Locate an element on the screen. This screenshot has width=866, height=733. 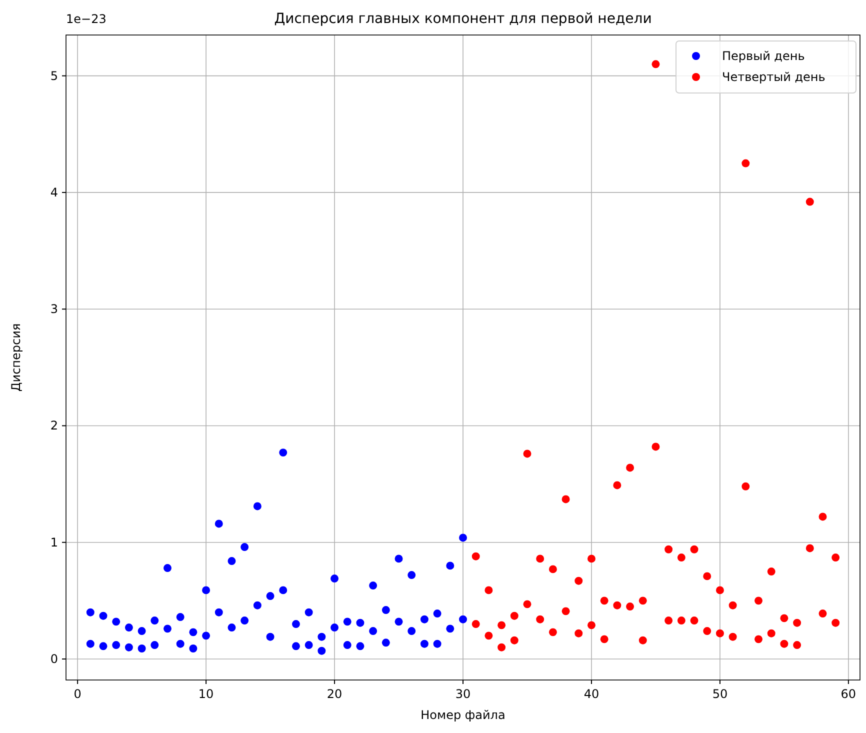
x-tick-label: 10 is located at coordinates (206, 694).